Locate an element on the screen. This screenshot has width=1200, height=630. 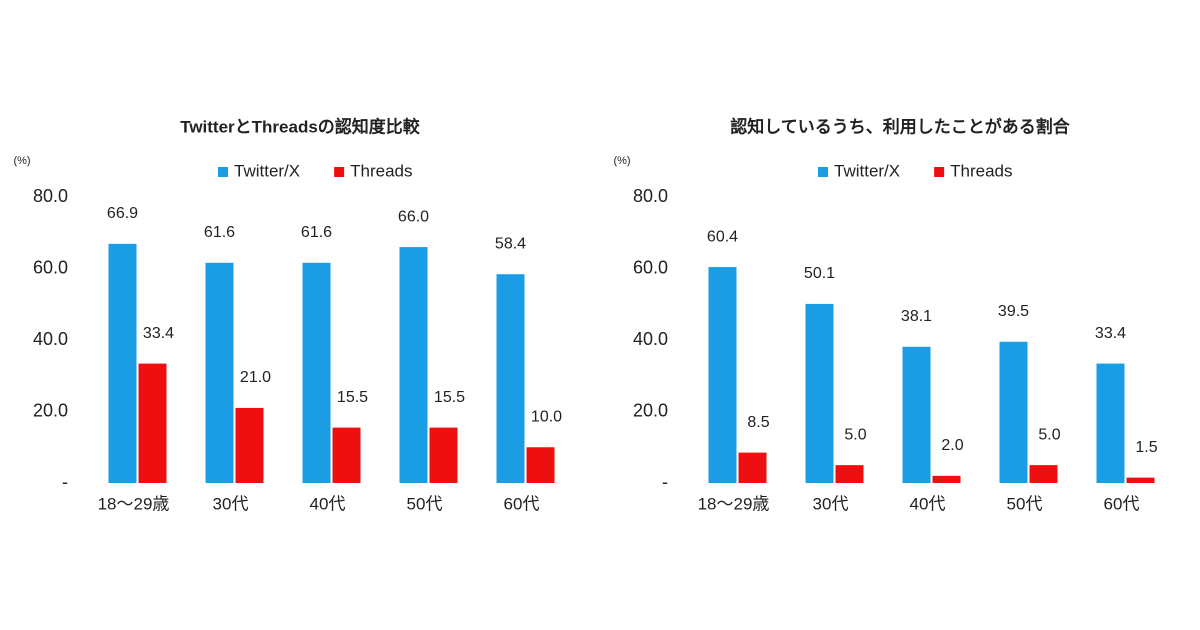
value-label: 8.5 is located at coordinates (758, 422).